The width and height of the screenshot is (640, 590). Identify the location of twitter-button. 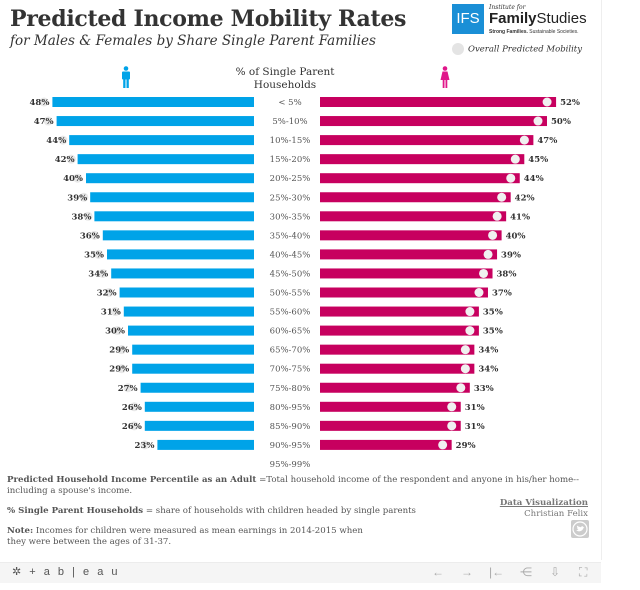
(580, 529).